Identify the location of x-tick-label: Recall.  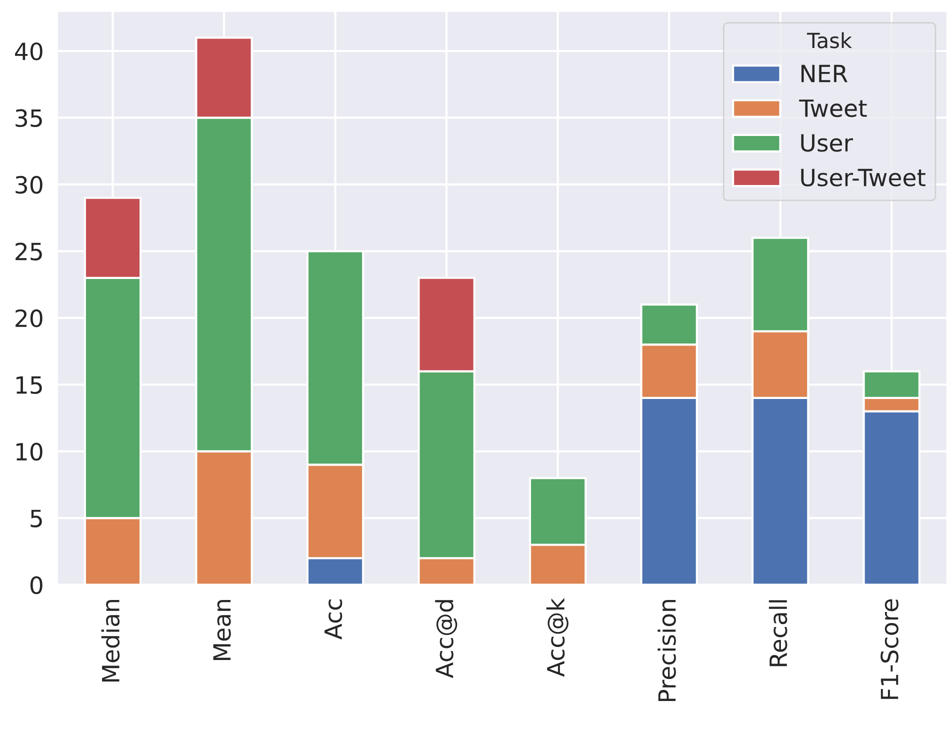
(778, 633).